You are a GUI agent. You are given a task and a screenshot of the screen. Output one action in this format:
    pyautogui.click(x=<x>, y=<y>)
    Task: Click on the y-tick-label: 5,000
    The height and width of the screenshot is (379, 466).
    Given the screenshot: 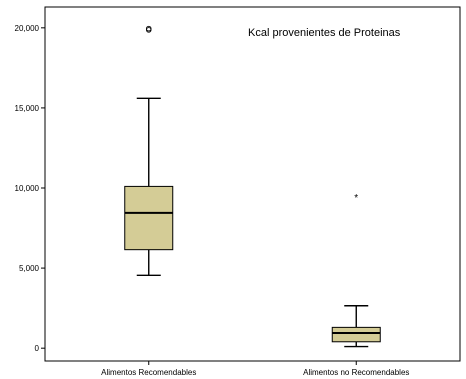 What is the action you would take?
    pyautogui.click(x=29, y=268)
    